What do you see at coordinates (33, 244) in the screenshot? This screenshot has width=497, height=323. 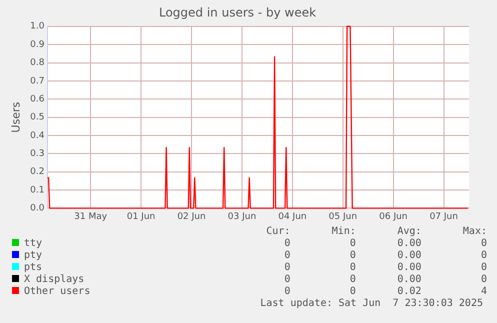 I see `legend-label: tty` at bounding box center [33, 244].